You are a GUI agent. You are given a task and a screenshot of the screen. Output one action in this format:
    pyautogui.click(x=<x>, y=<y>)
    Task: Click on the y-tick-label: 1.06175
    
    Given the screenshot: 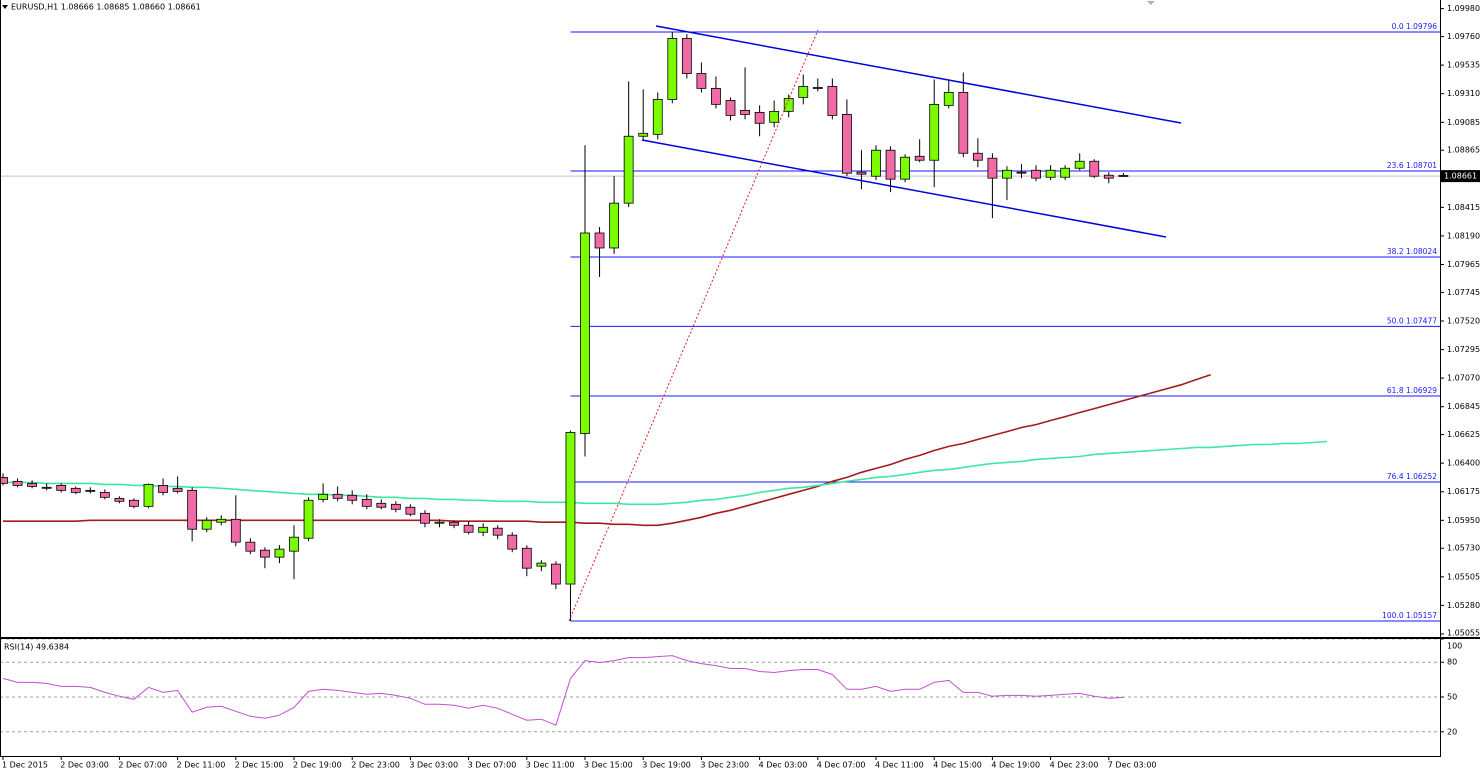 What is the action you would take?
    pyautogui.click(x=1463, y=491)
    